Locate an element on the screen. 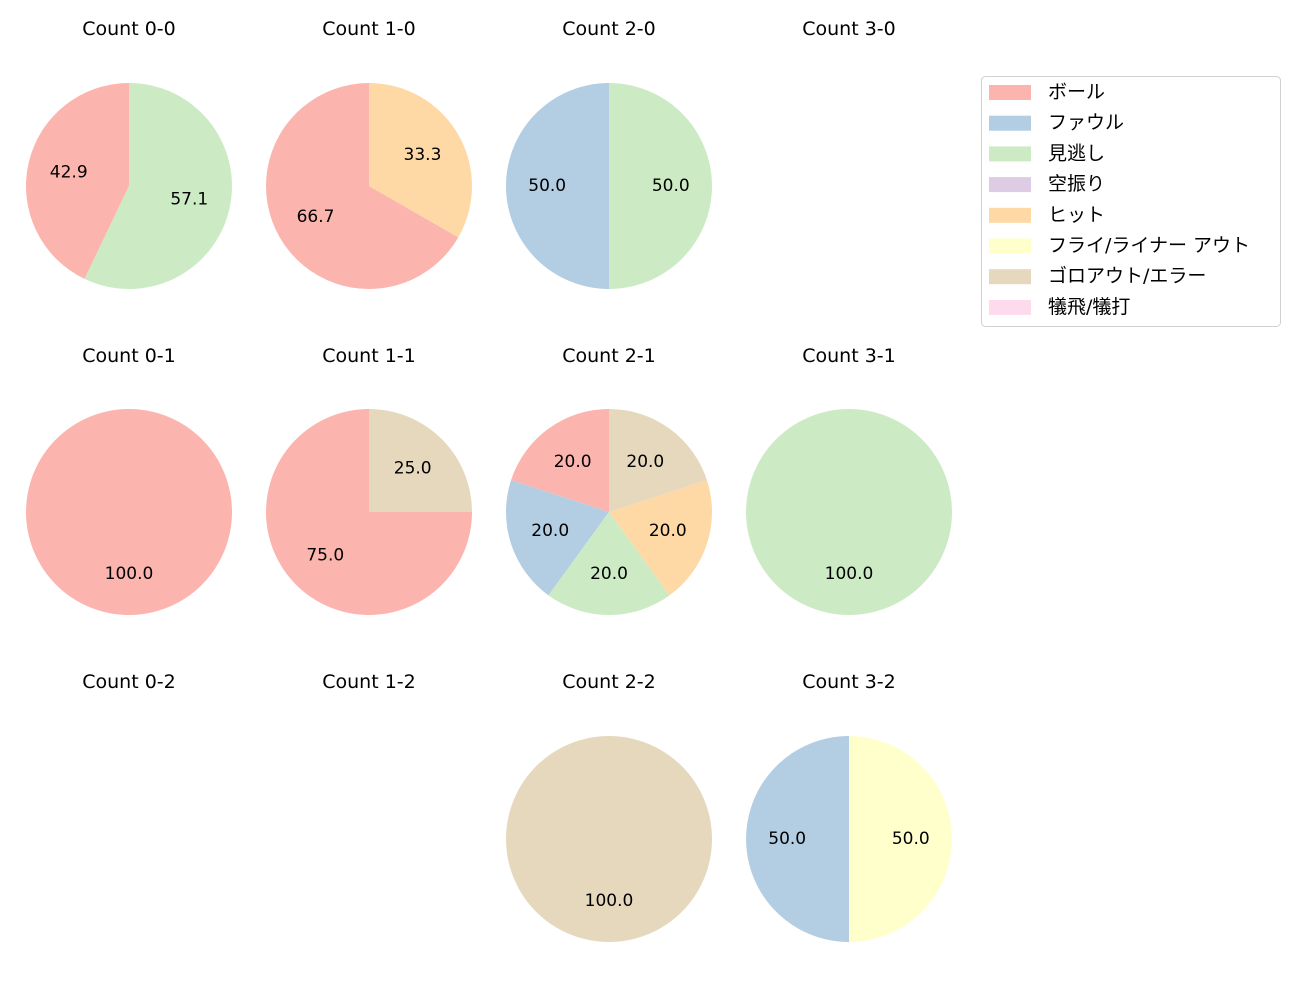  pie-panel: Count 2-2 100.0 is located at coordinates (609, 806).